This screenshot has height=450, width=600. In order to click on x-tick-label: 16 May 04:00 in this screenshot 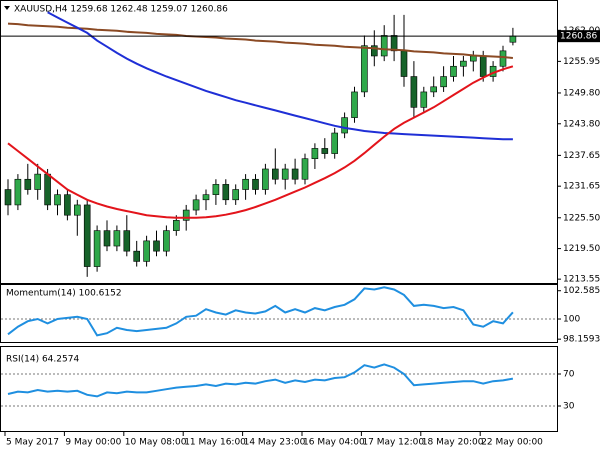, I will do `click(334, 443)`.